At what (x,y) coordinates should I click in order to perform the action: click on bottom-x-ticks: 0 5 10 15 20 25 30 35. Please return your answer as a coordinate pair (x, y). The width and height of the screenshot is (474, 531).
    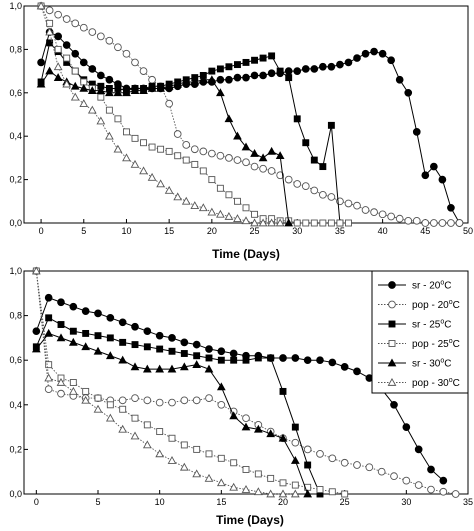
    Looking at the image, I should click on (253, 498).